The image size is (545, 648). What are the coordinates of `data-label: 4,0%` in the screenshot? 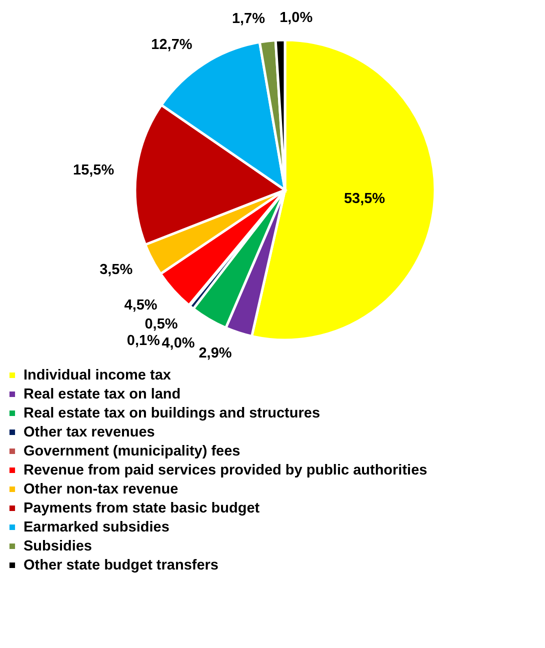 It's located at (178, 343).